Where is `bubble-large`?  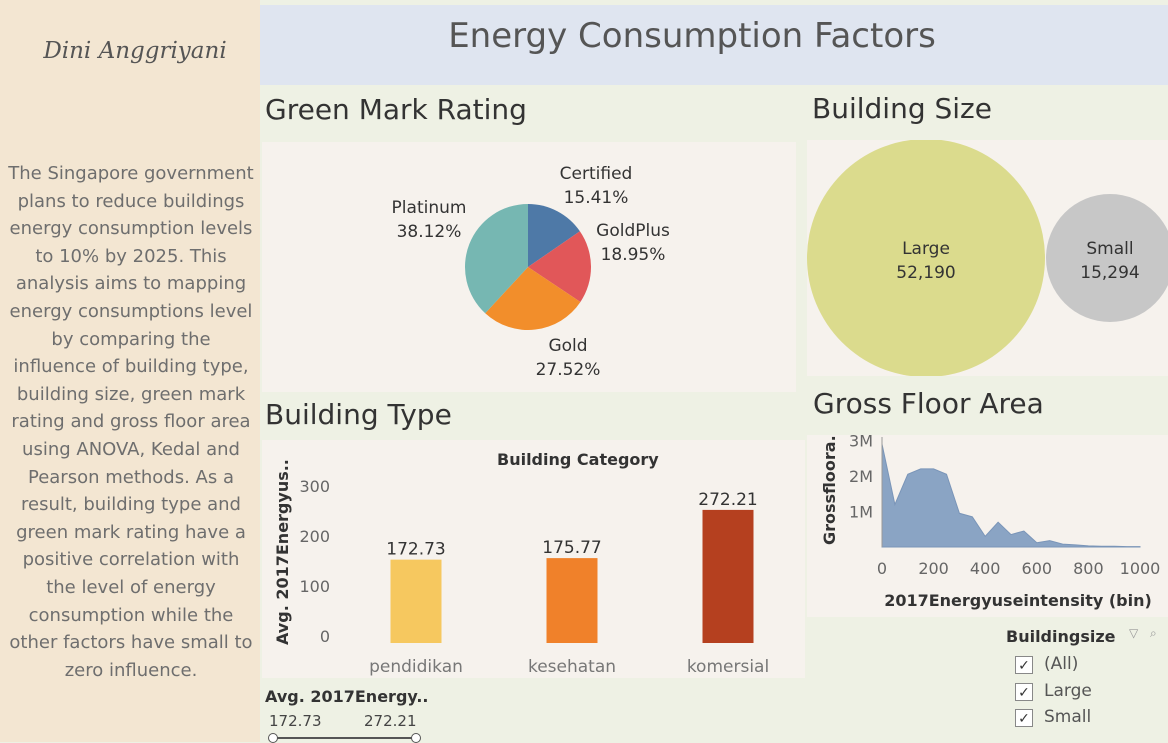
bubble-large is located at coordinates (926, 258).